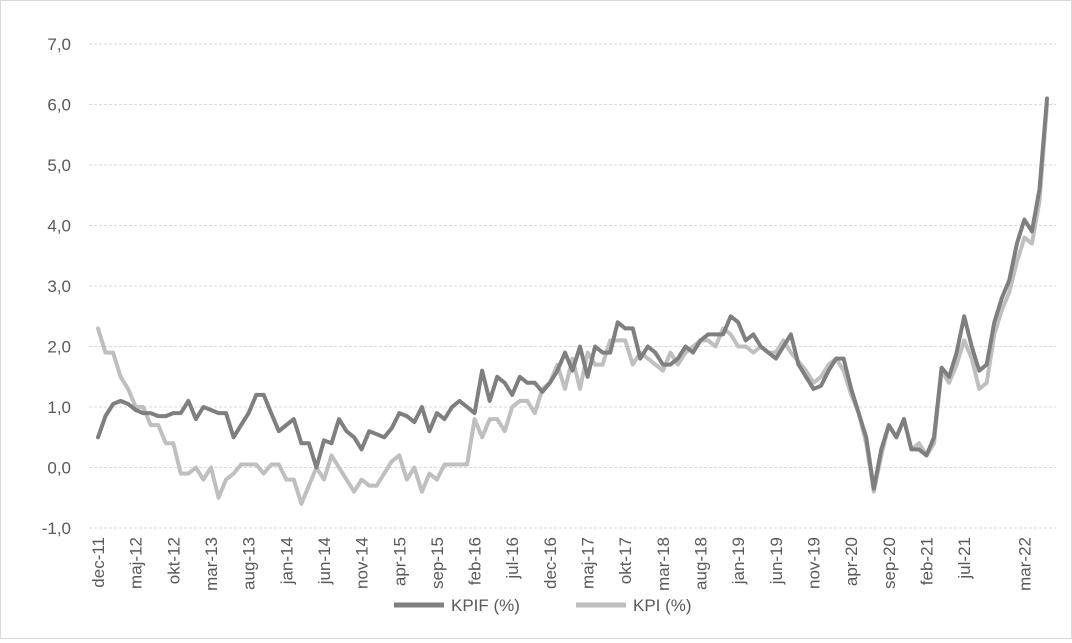  What do you see at coordinates (1024, 564) in the screenshot?
I see `x-tick-label: mar-22` at bounding box center [1024, 564].